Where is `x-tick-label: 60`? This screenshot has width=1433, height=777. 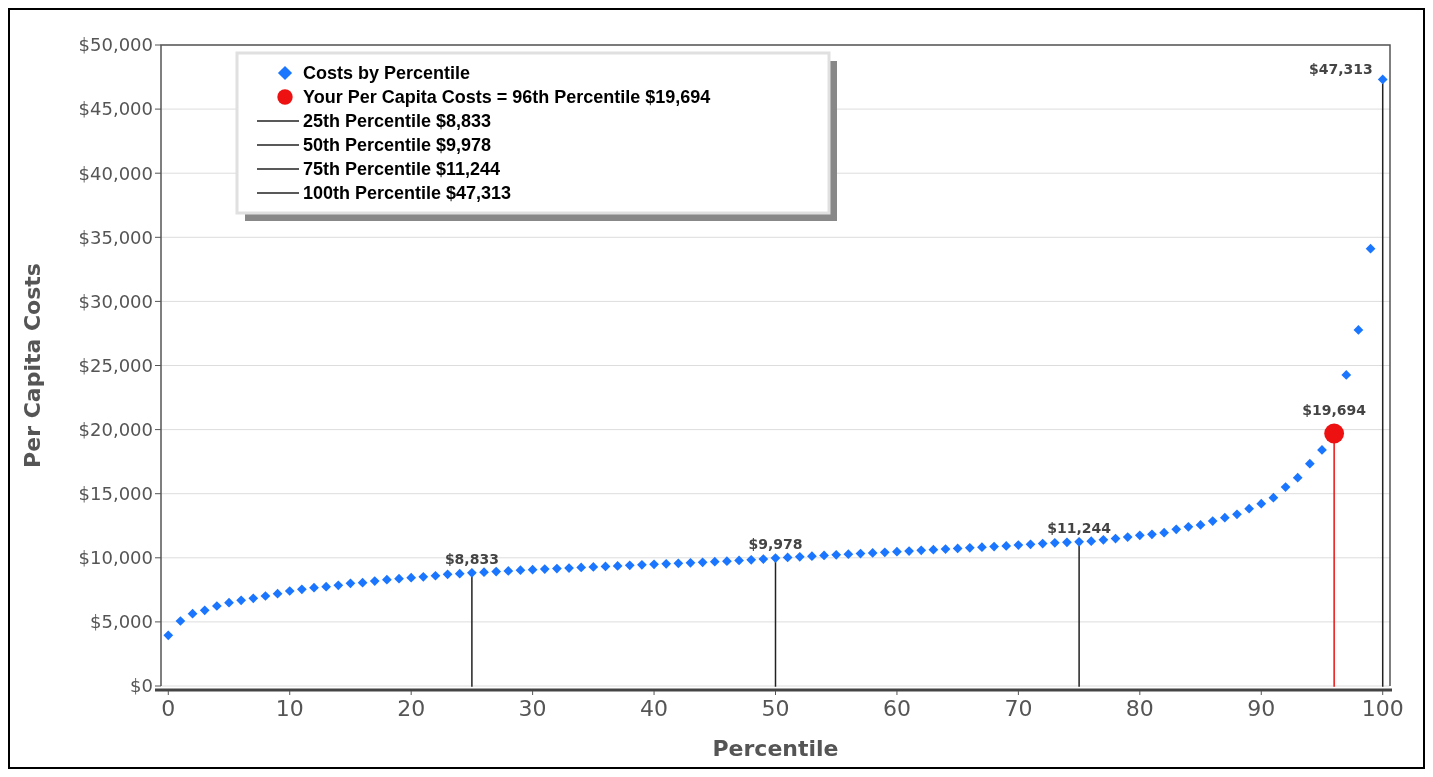
x-tick-label: 60 is located at coordinates (896, 708).